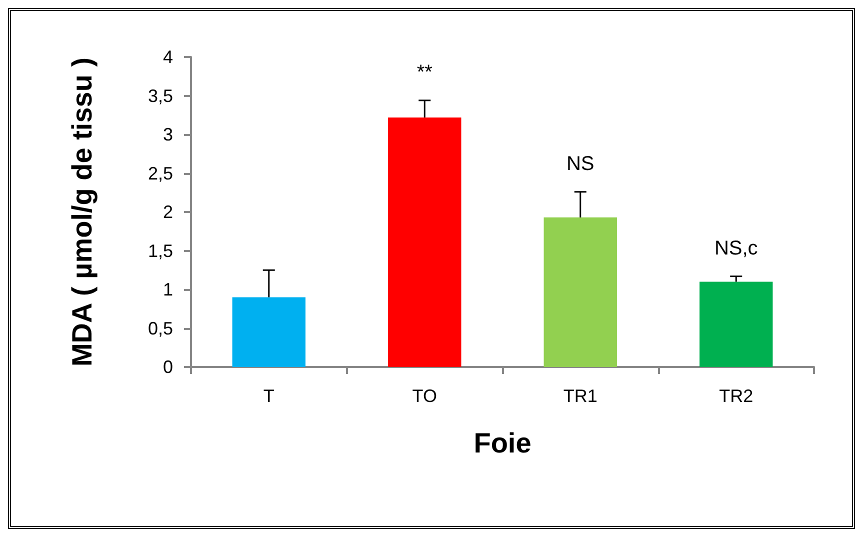  What do you see at coordinates (160, 96) in the screenshot?
I see `y-tick-label: 3,5` at bounding box center [160, 96].